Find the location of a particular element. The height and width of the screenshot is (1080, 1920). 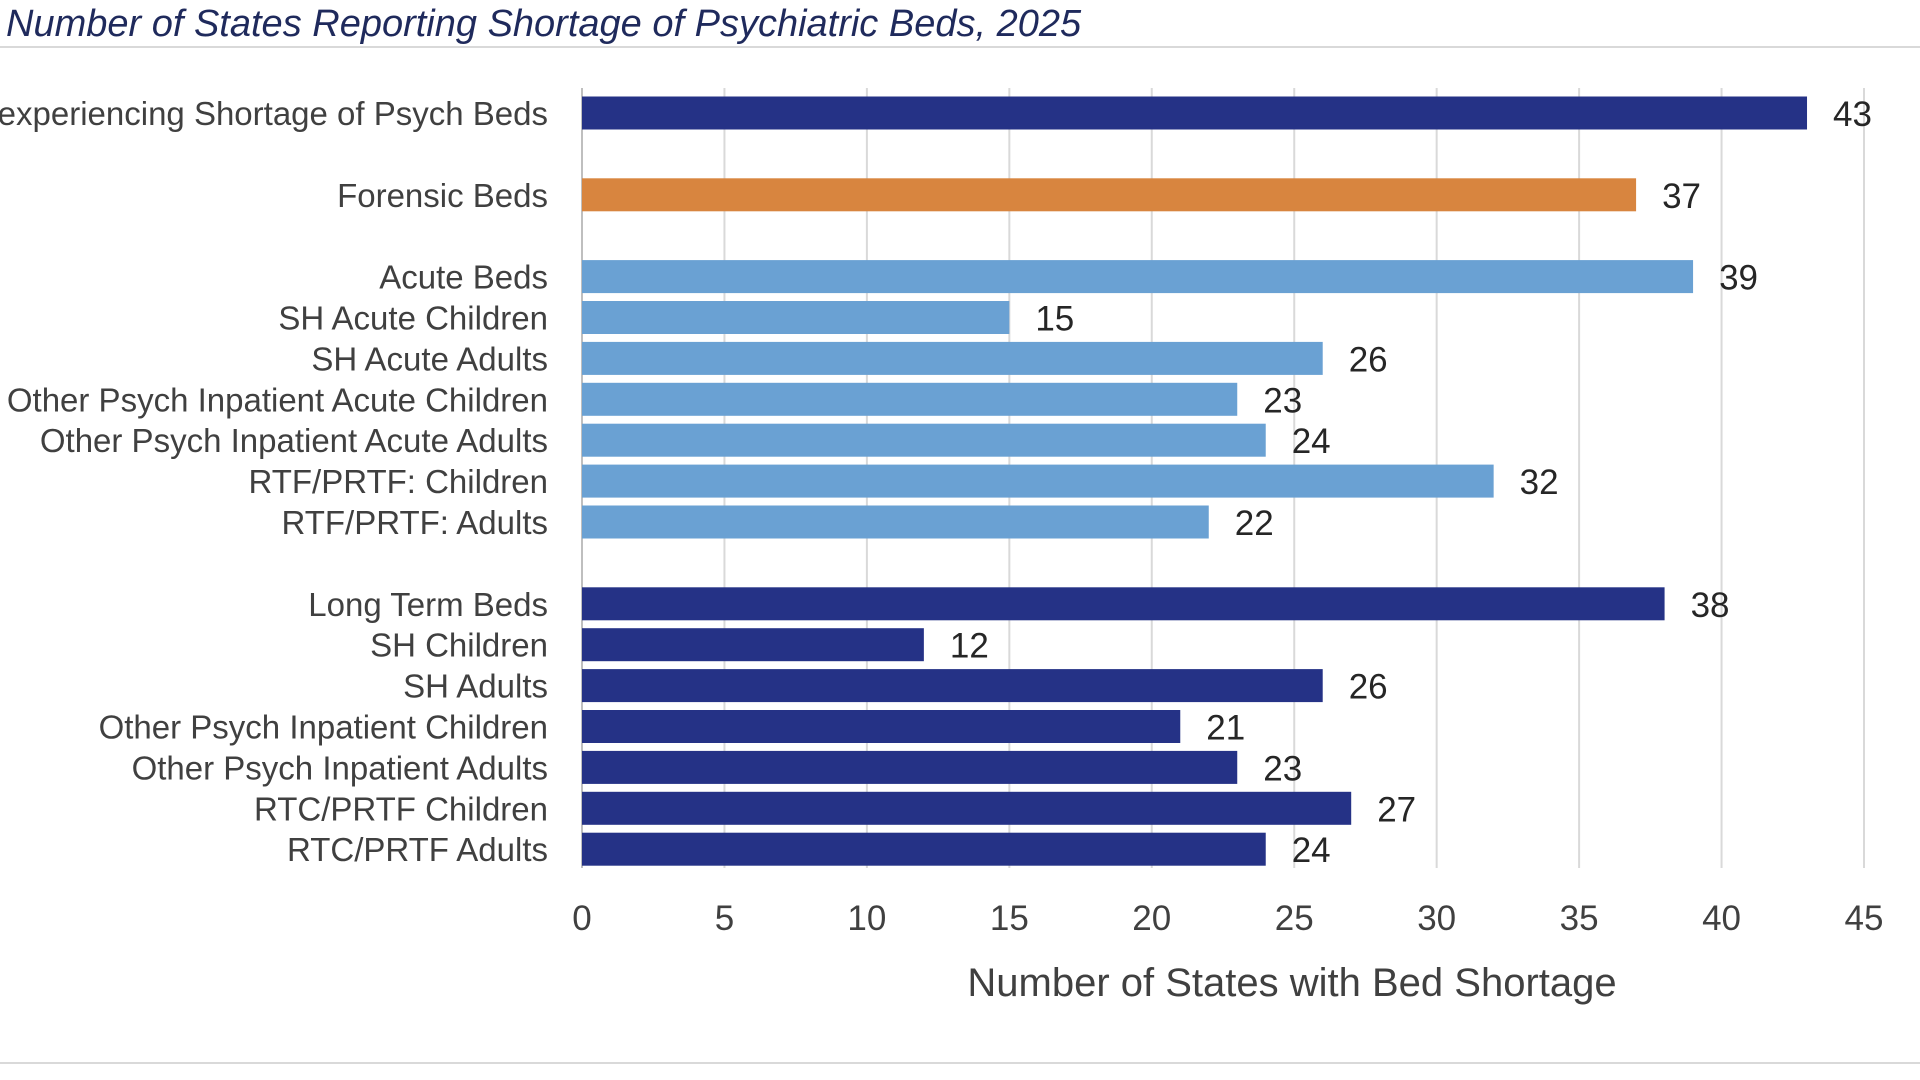

category-label: SH Acute Adults is located at coordinates (429, 358).